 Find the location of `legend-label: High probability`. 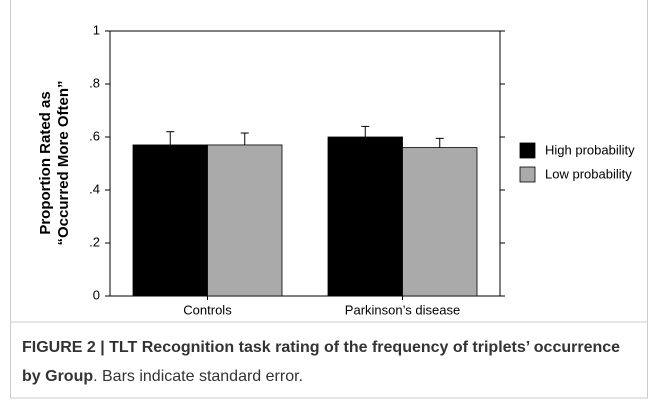

legend-label: High probability is located at coordinates (590, 149).